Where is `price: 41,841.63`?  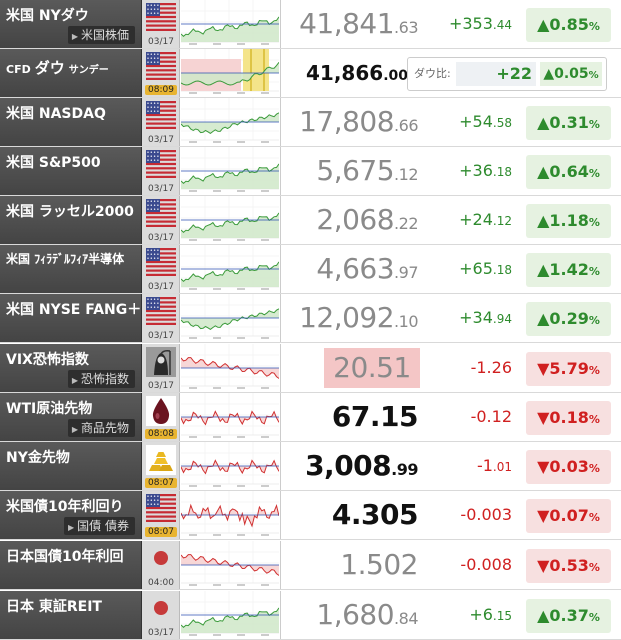 price: 41,841.63 is located at coordinates (352, 24).